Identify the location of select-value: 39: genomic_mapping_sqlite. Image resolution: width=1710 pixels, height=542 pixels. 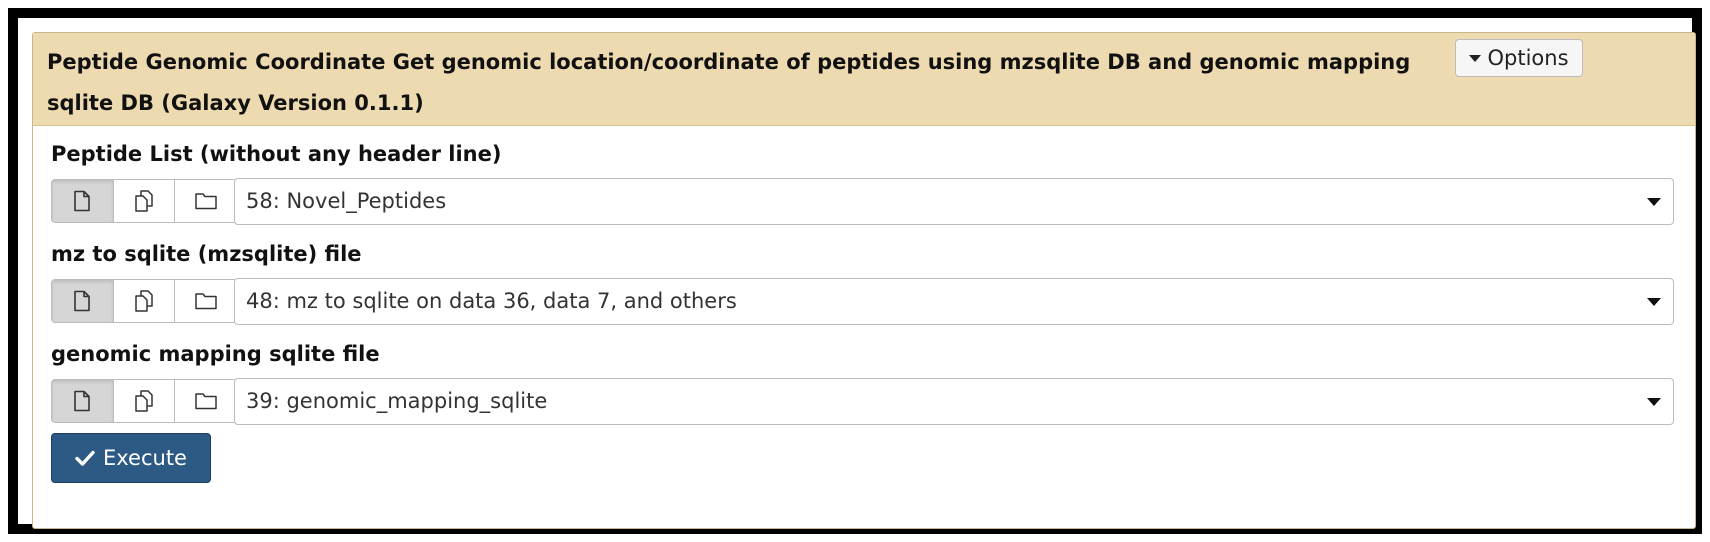
(397, 401).